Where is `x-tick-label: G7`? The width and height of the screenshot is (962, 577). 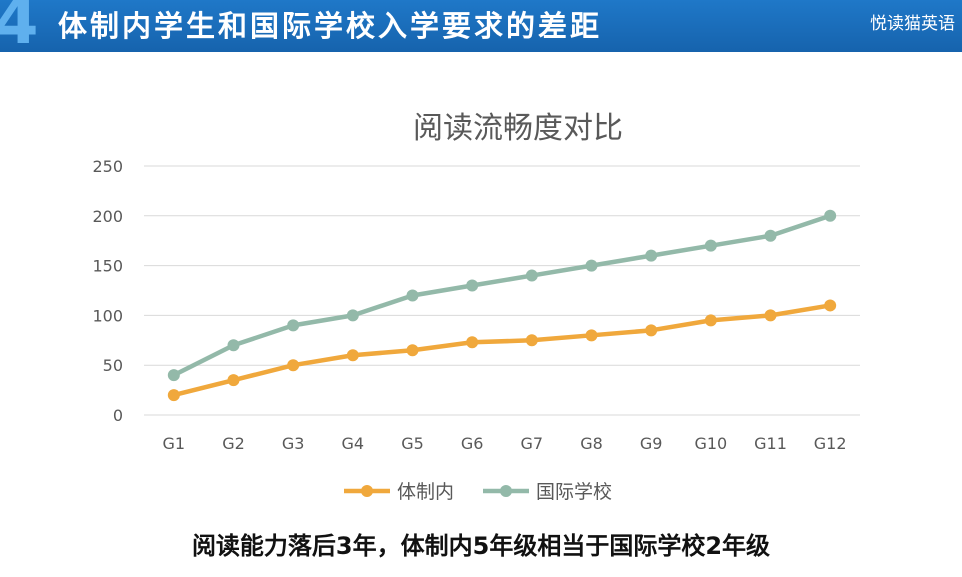 x-tick-label: G7 is located at coordinates (532, 443).